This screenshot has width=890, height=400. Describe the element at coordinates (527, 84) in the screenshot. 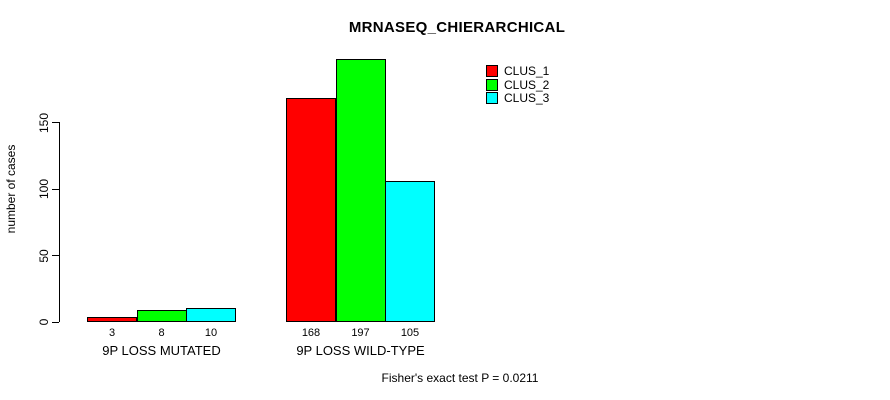

I see `legend-label-clus-2: CLUS_2` at that location.